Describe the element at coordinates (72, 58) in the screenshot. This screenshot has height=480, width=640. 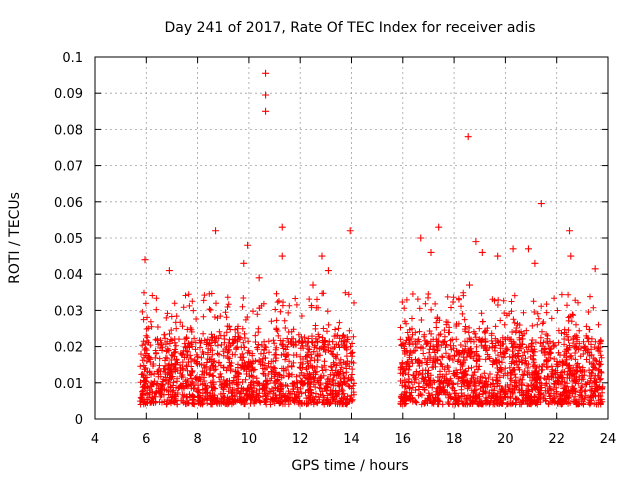
I see `y-tick-label: 0.1` at that location.